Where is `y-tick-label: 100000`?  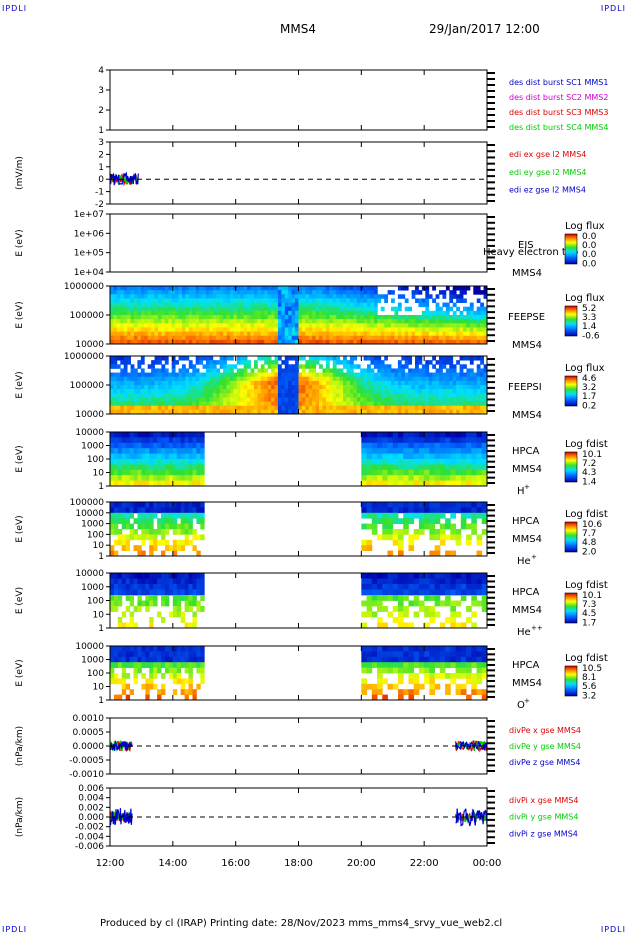 y-tick-label: 100000 is located at coordinates (87, 503).